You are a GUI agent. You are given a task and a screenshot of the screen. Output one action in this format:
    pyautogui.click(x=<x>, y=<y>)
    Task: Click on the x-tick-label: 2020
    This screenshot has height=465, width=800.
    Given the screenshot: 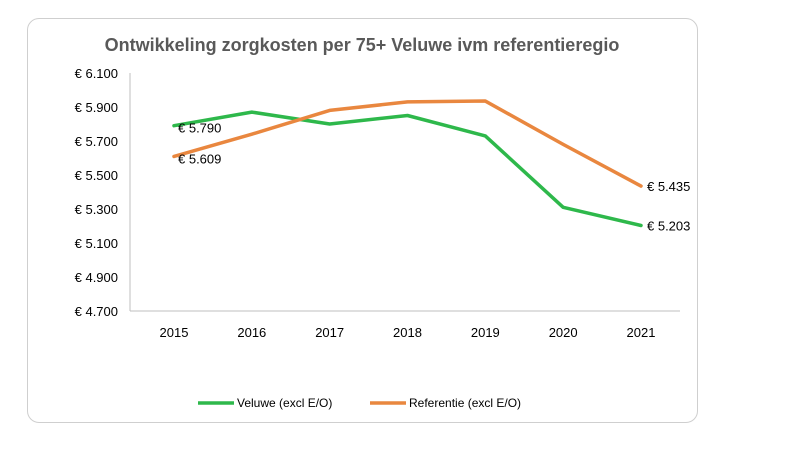 What is the action you would take?
    pyautogui.click(x=563, y=332)
    